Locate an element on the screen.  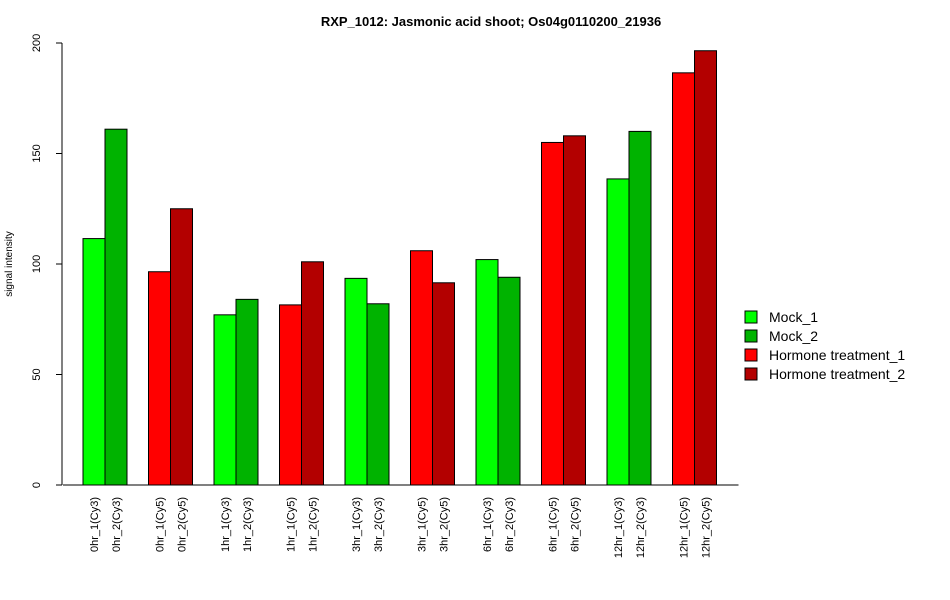
y-tick-label: 150 is located at coordinates (37, 153).